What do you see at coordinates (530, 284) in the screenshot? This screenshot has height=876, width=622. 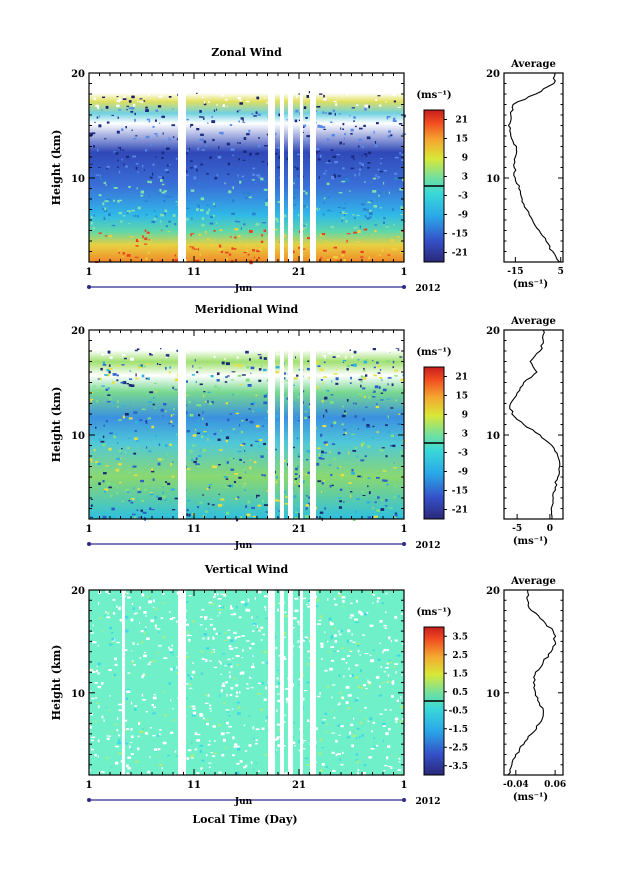 I see `avg-x-label: (ms⁻¹)` at bounding box center [530, 284].